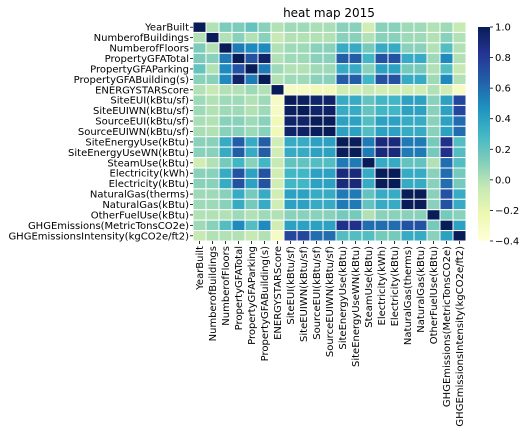 This screenshot has height=435, width=528. I want to click on row-label: SiteEUI(kBtu/sf), so click(149, 101).